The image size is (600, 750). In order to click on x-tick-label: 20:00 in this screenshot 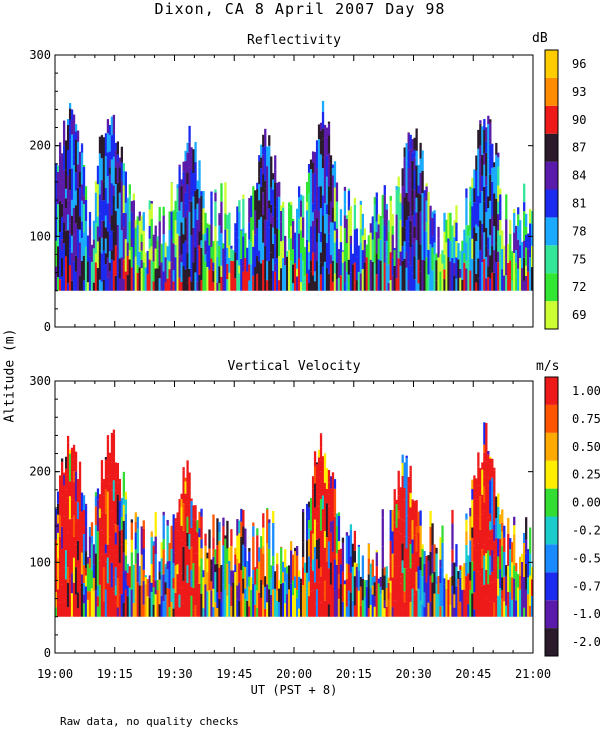, I will do `click(294, 674)`.